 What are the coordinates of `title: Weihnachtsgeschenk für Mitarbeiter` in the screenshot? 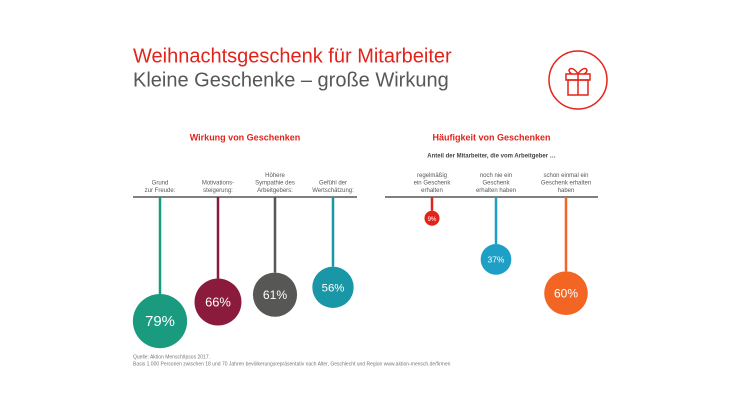 It's located at (292, 56).